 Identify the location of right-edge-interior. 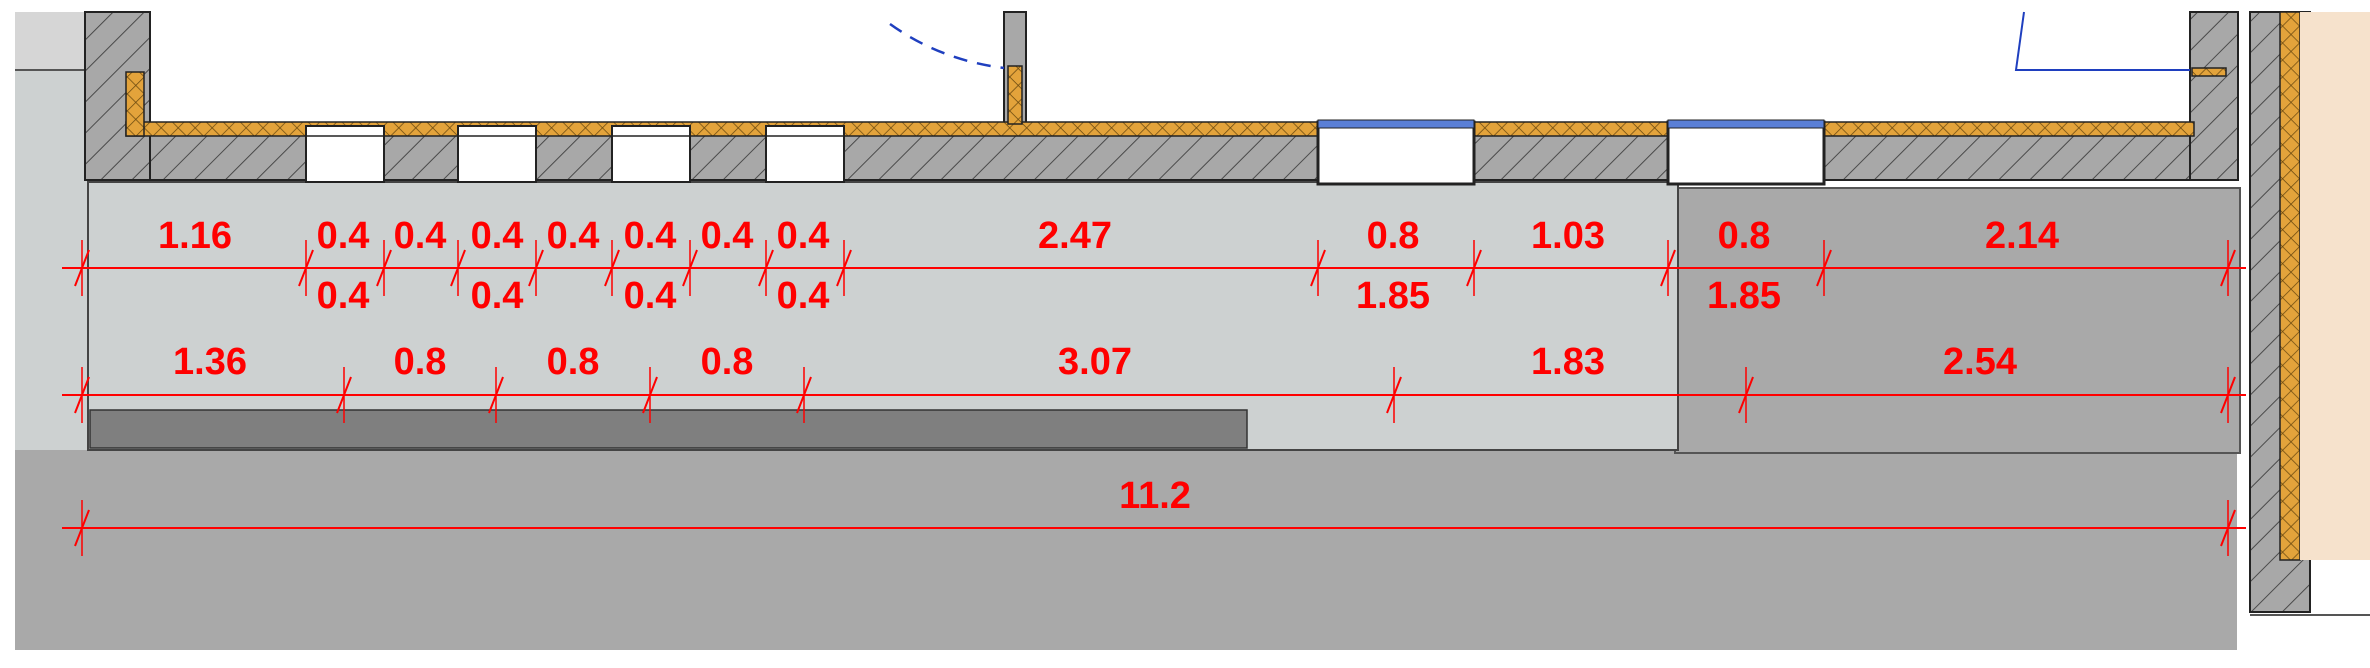
(2335, 286).